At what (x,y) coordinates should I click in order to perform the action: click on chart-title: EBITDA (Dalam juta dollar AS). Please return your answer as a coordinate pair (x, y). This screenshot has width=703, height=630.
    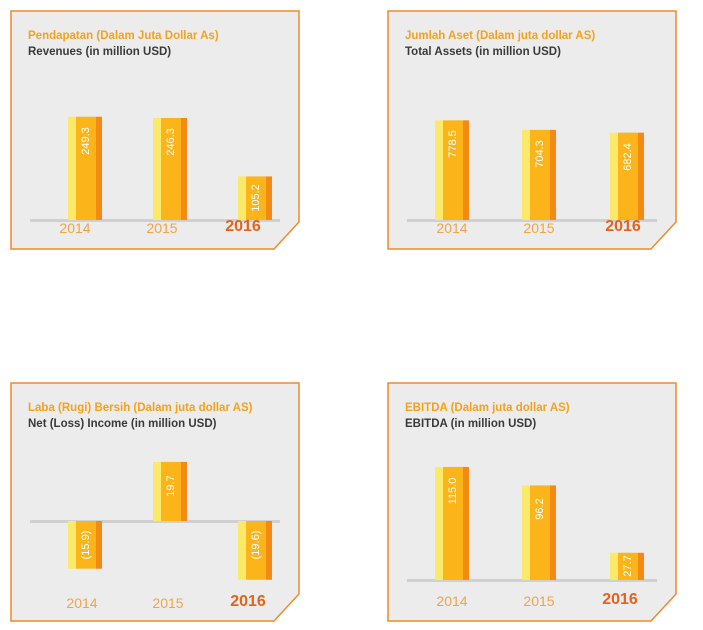
    Looking at the image, I should click on (487, 408).